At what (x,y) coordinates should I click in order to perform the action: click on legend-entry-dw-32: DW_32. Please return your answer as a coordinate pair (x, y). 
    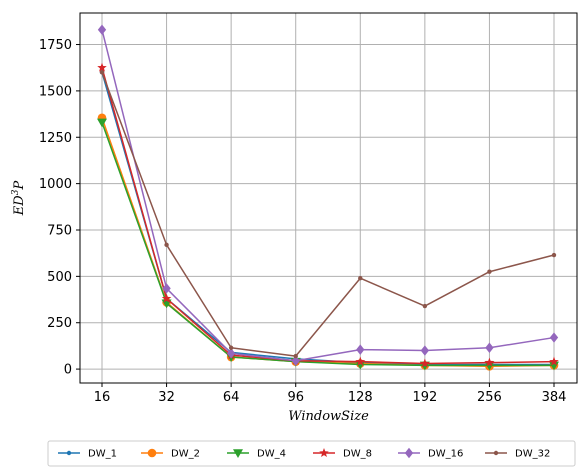
    Looking at the image, I should click on (517, 454).